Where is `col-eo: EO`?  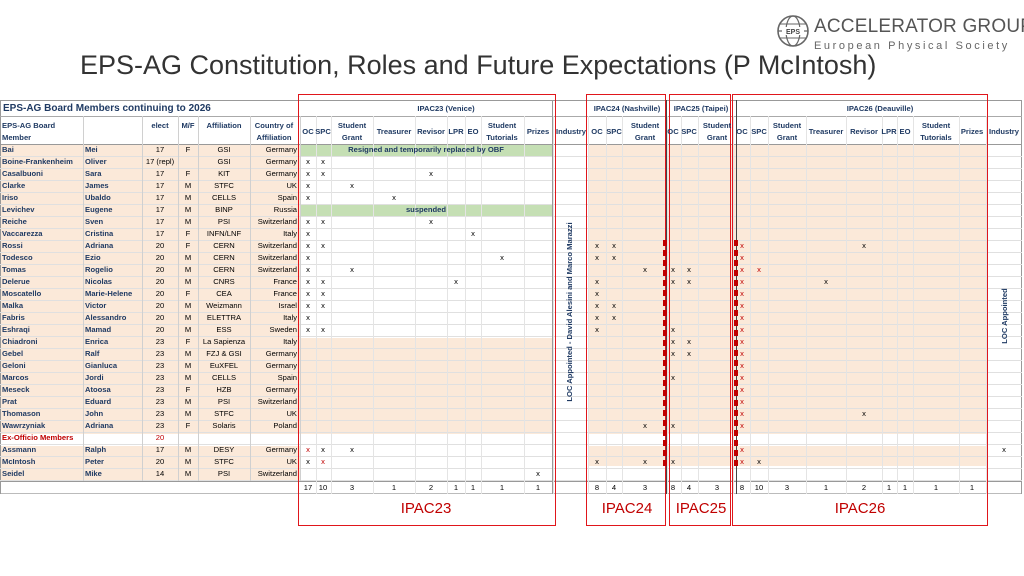 col-eo: EO is located at coordinates (473, 131).